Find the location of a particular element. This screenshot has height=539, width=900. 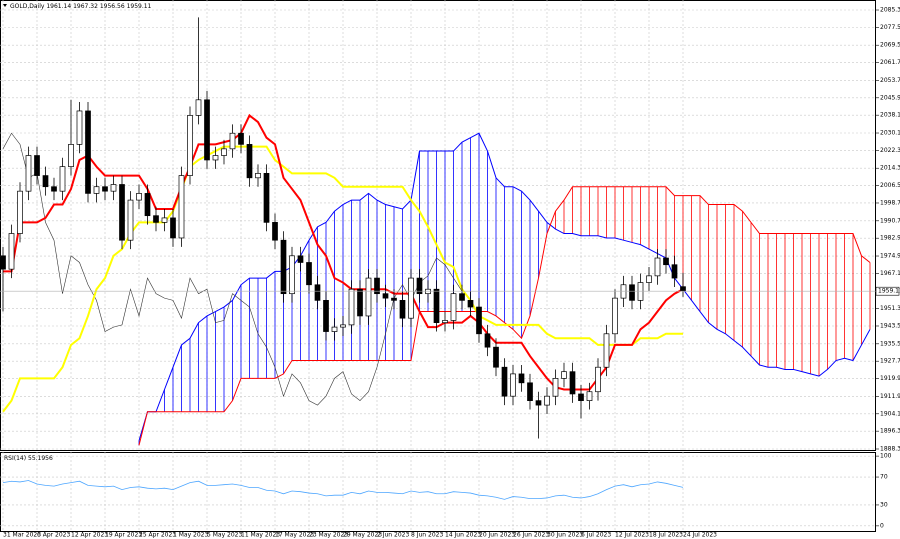

y-tick-label: 2085.30 is located at coordinates (890, 10).